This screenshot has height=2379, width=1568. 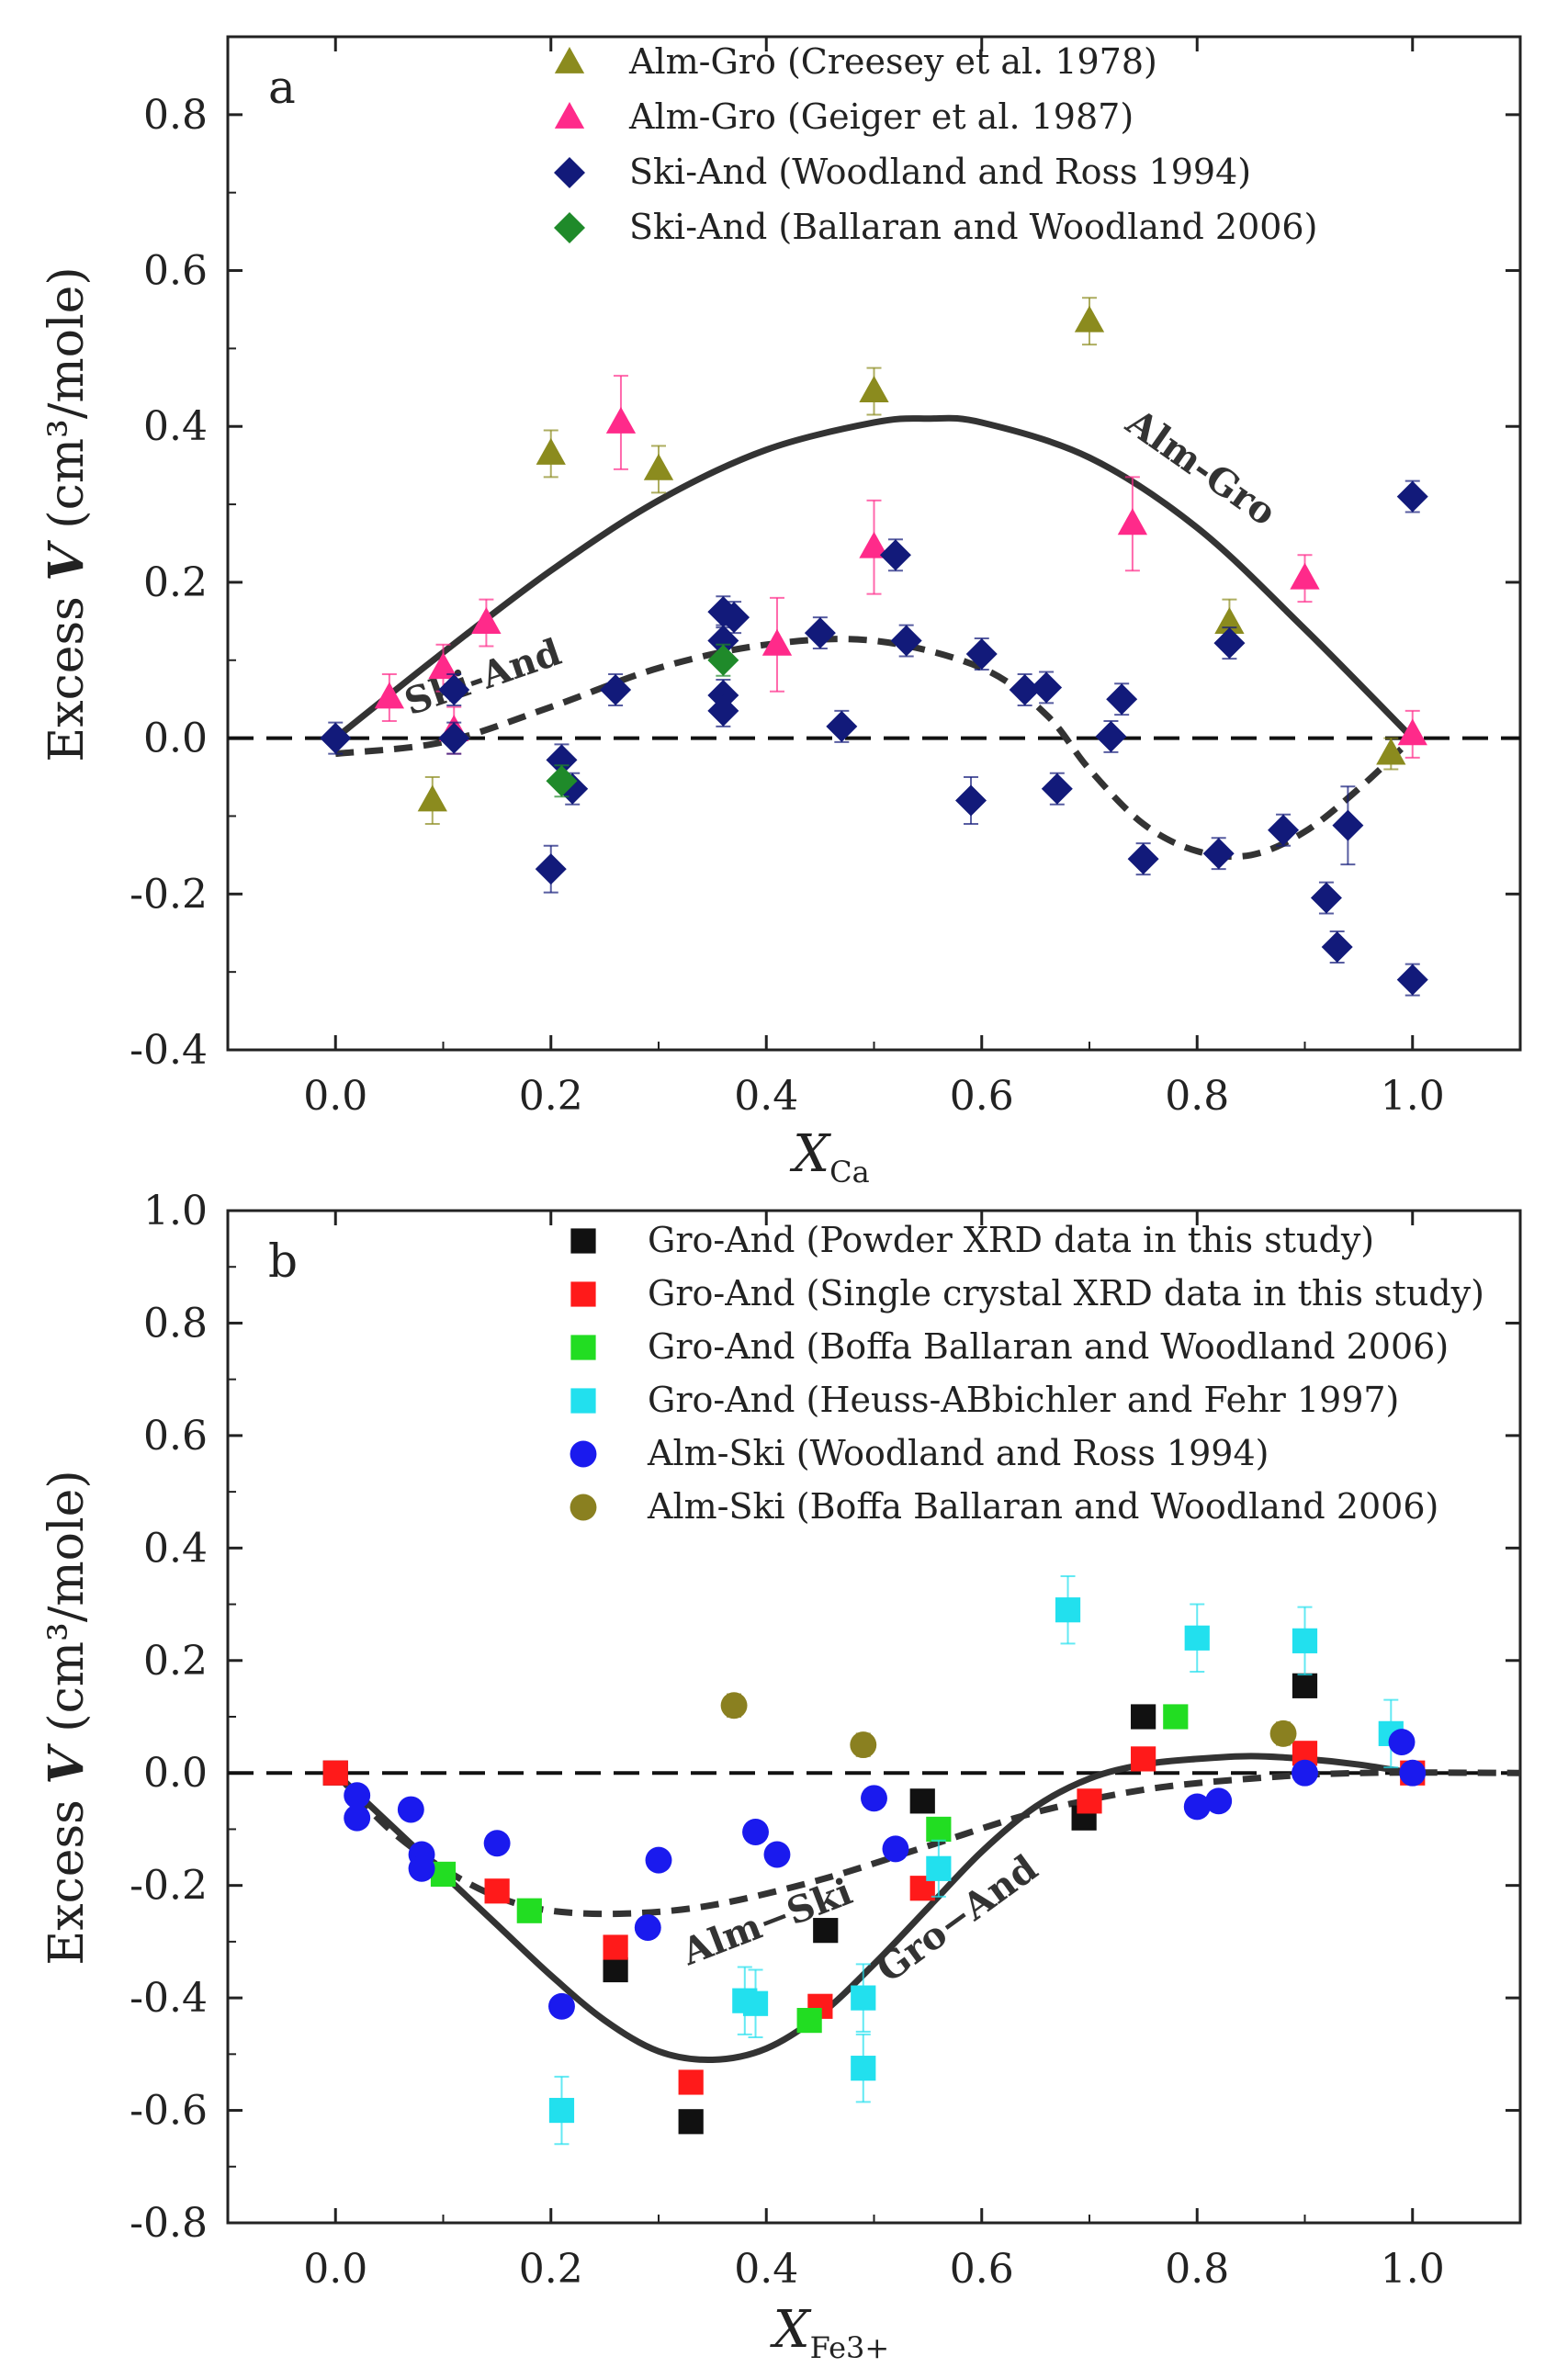 I want to click on curve-ski-and, so click(x=875, y=748).